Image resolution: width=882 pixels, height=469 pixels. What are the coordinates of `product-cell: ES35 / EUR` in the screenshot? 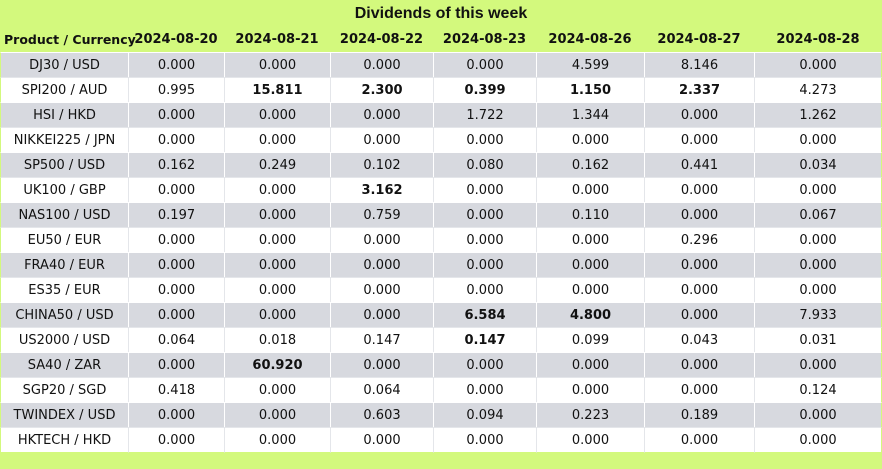 It's located at (64, 289).